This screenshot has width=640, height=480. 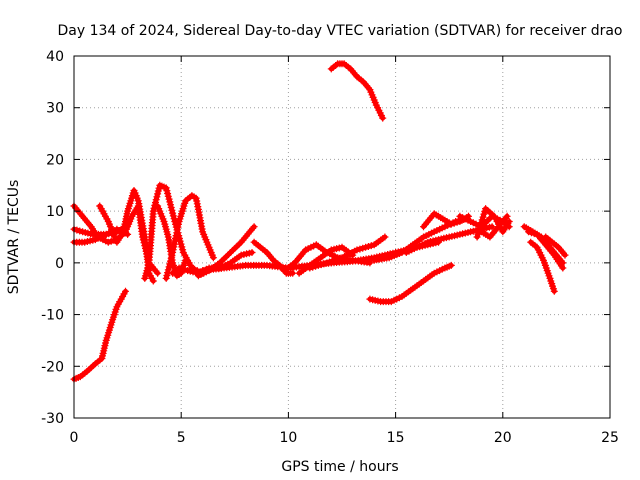 What do you see at coordinates (55, 109) in the screenshot?
I see `y-tick-label: 30` at bounding box center [55, 109].